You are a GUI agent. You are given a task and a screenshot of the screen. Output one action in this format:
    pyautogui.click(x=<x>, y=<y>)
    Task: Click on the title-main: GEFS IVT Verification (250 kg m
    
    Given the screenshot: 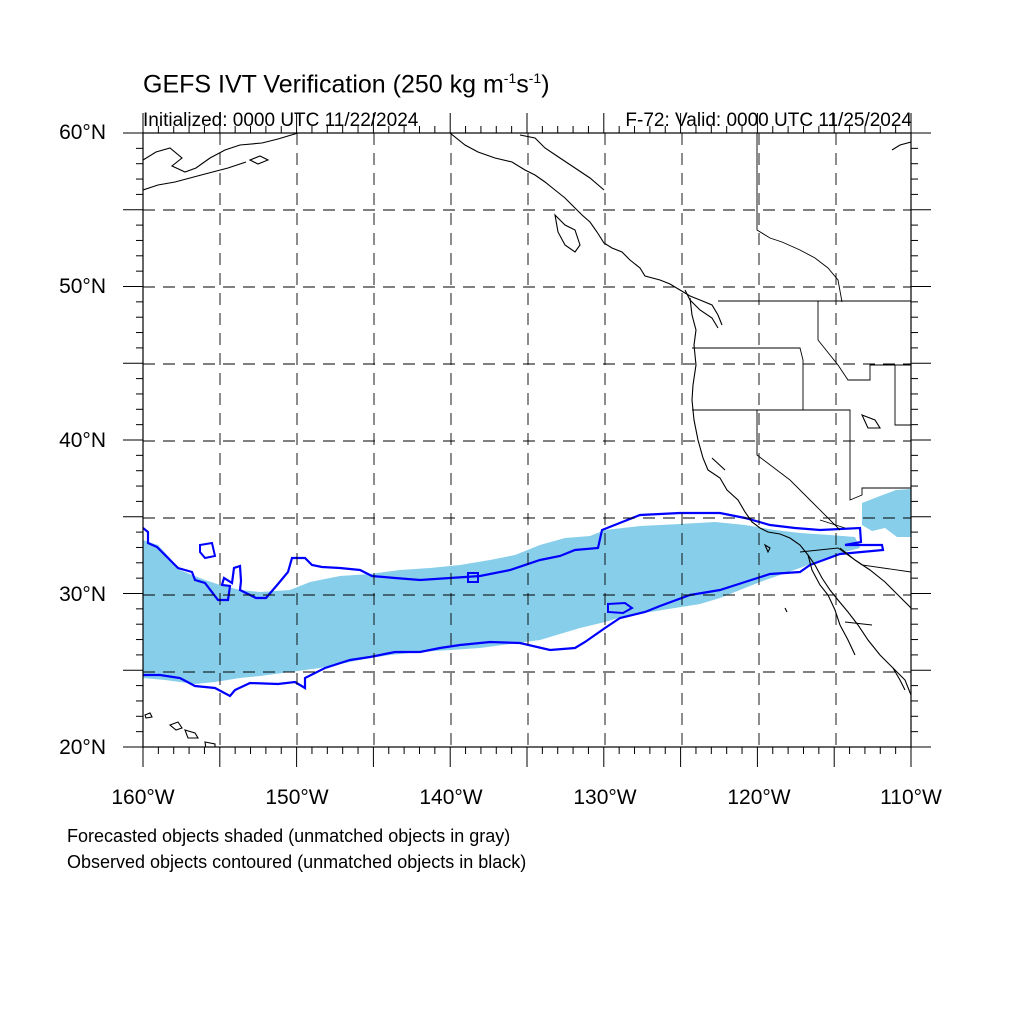 What is the action you would take?
    pyautogui.click(x=323, y=84)
    